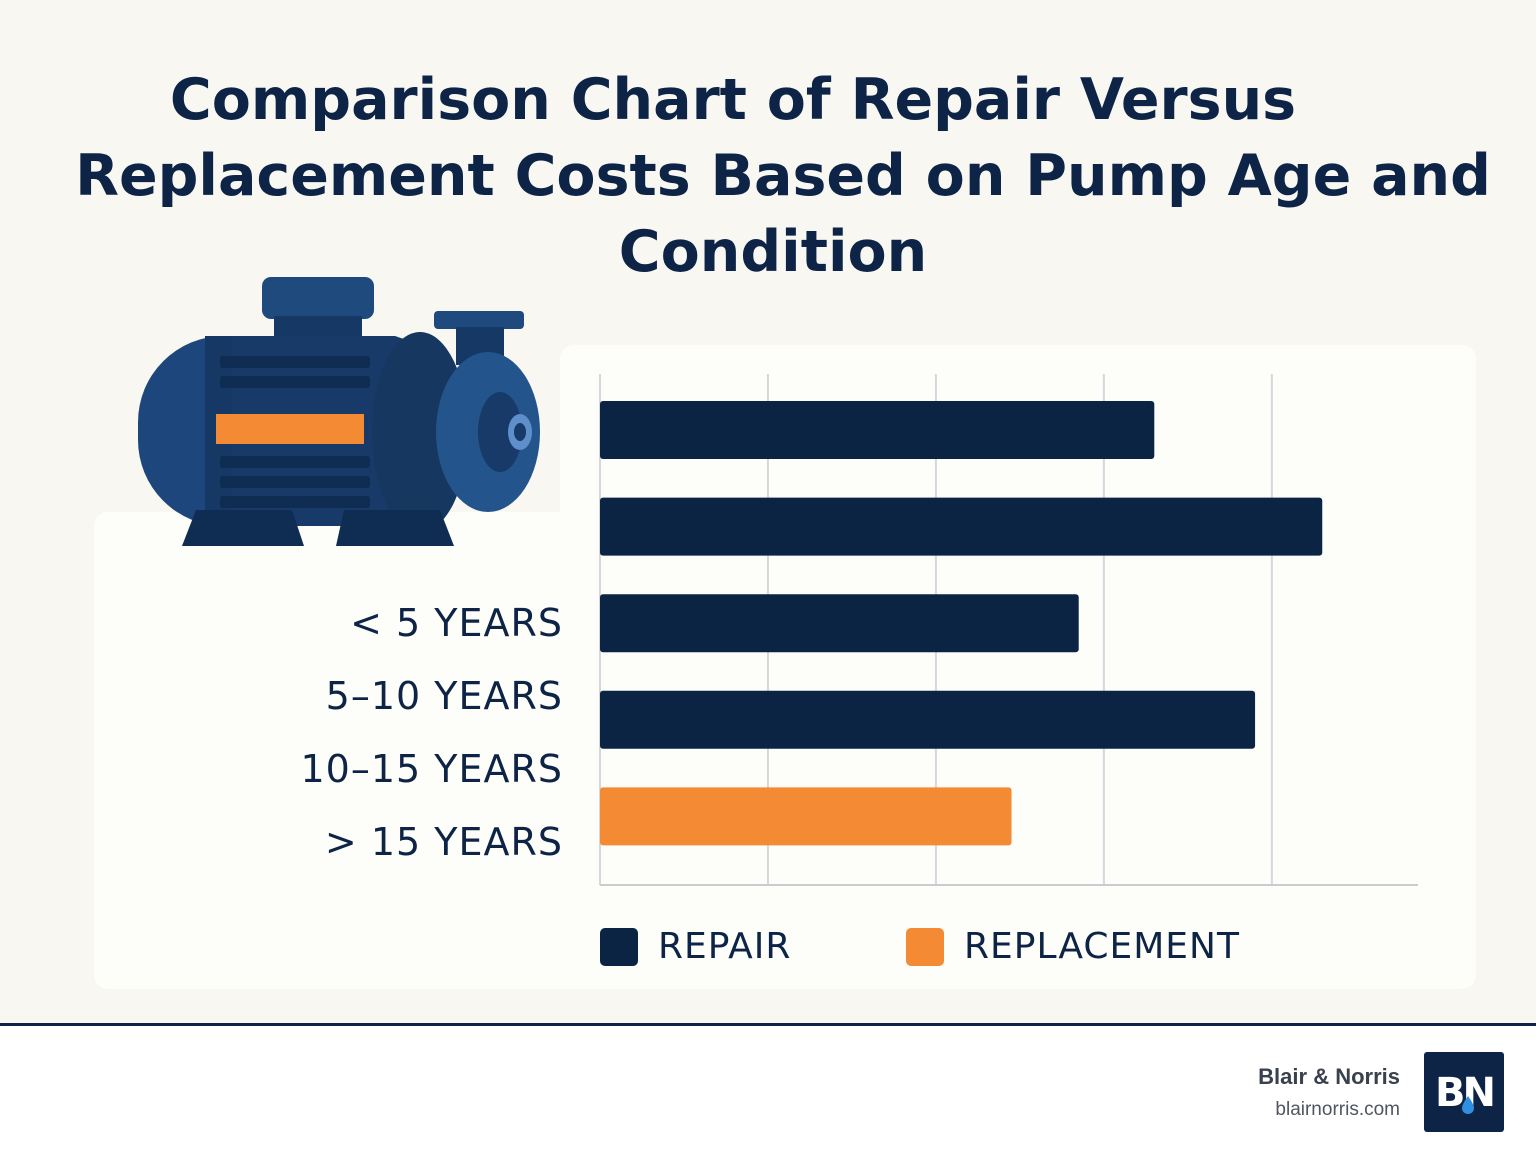 Image resolution: width=1536 pixels, height=1154 pixels. I want to click on legend-item-repair: REPAIR, so click(695, 946).